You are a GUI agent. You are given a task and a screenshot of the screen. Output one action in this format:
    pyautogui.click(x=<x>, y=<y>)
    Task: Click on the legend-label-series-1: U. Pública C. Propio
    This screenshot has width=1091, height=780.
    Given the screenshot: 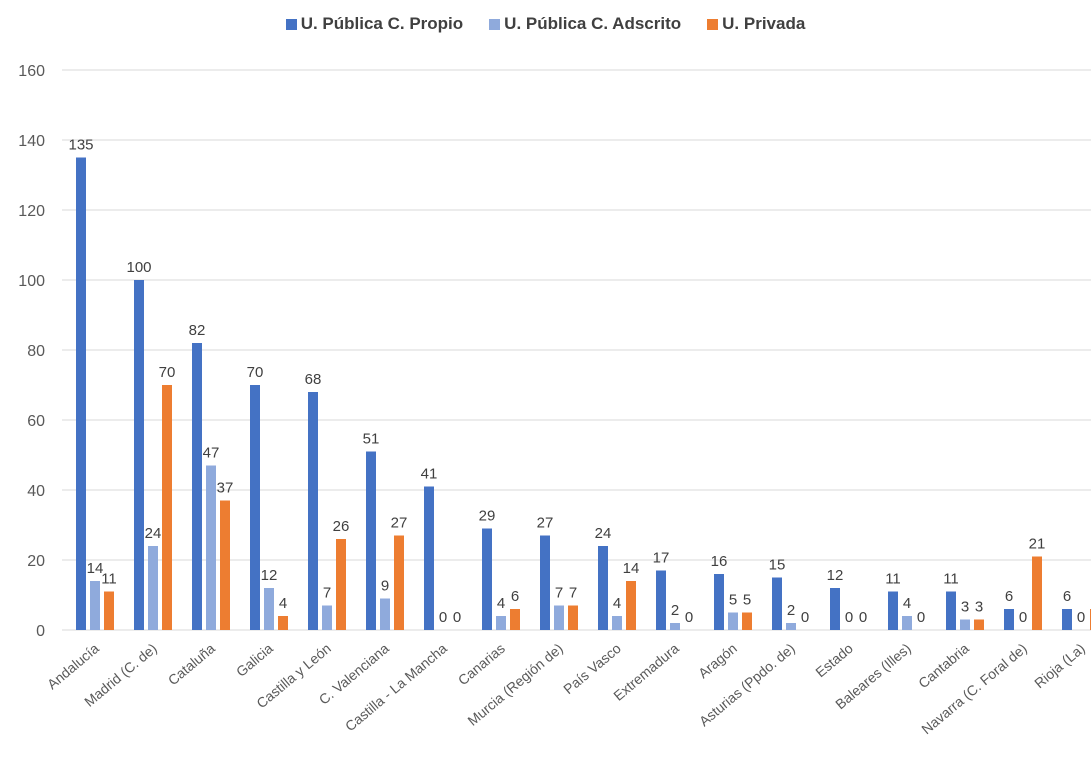 What is the action you would take?
    pyautogui.click(x=382, y=23)
    